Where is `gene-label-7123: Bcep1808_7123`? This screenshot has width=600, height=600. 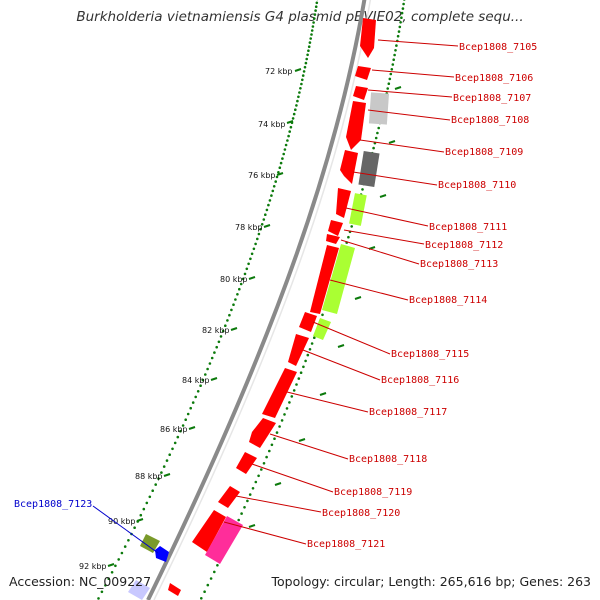
gene-label-7123: Bcep1808_7123 is located at coordinates (53, 504).